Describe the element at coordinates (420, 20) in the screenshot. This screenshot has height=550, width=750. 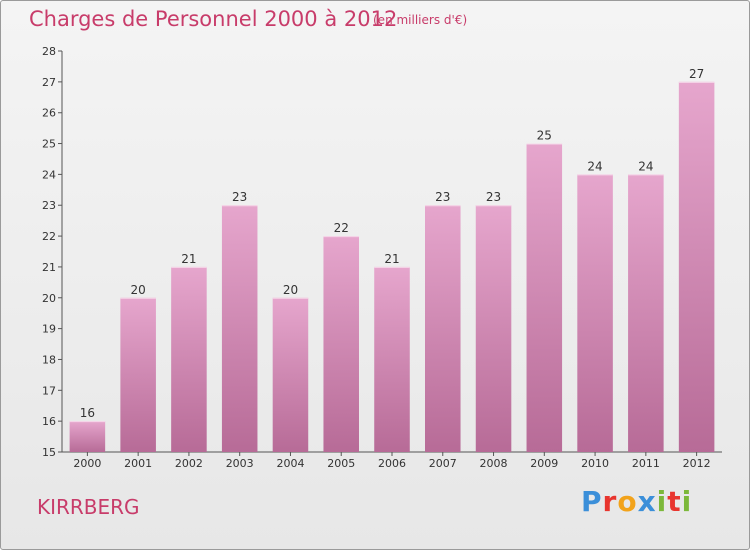
I see `chart-subtitle: (en milliers d'€)` at that location.